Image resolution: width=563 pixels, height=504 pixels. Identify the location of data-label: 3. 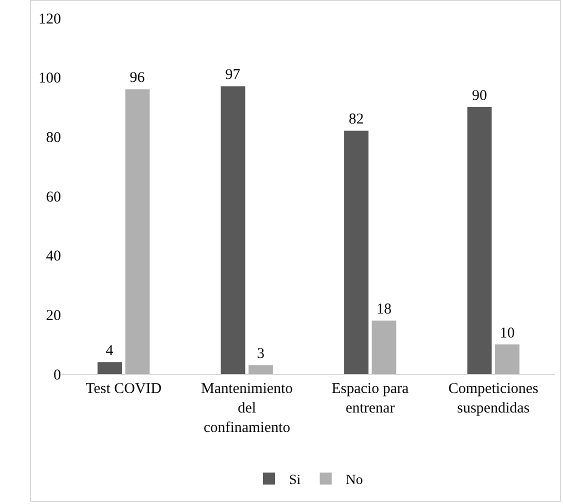
(260, 354).